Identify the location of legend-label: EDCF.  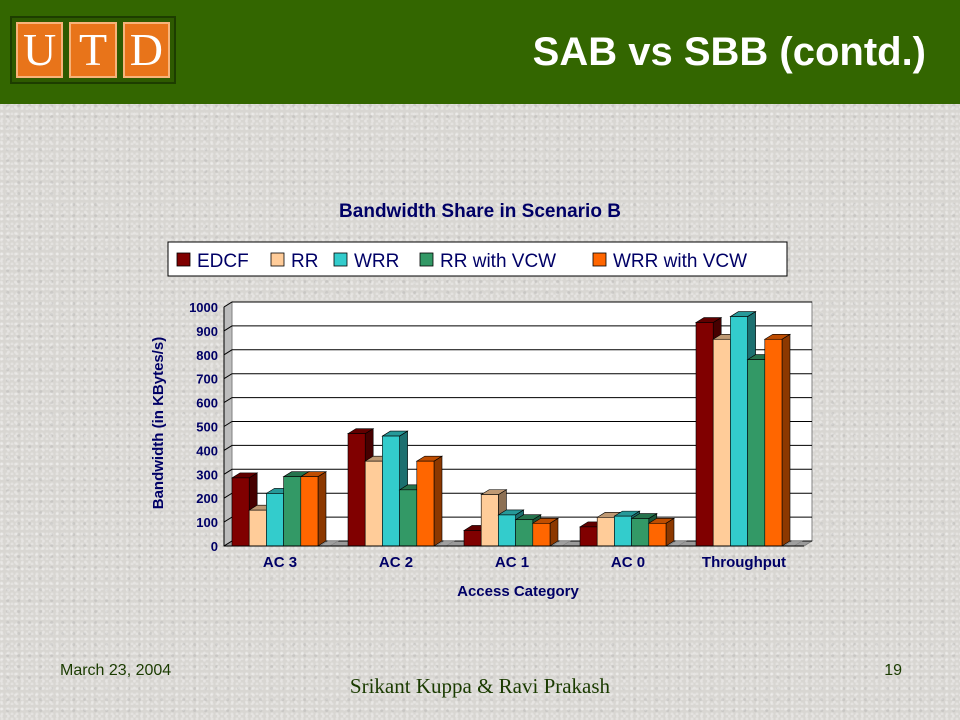
(223, 261).